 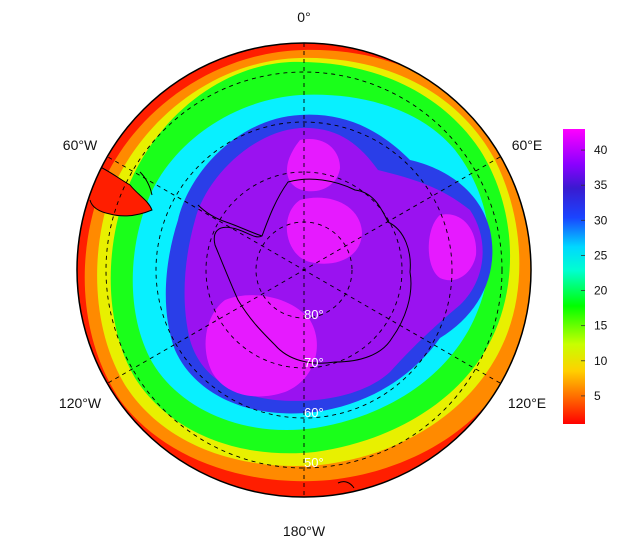 I want to click on colorbar-tick-label: 15, so click(x=601, y=326).